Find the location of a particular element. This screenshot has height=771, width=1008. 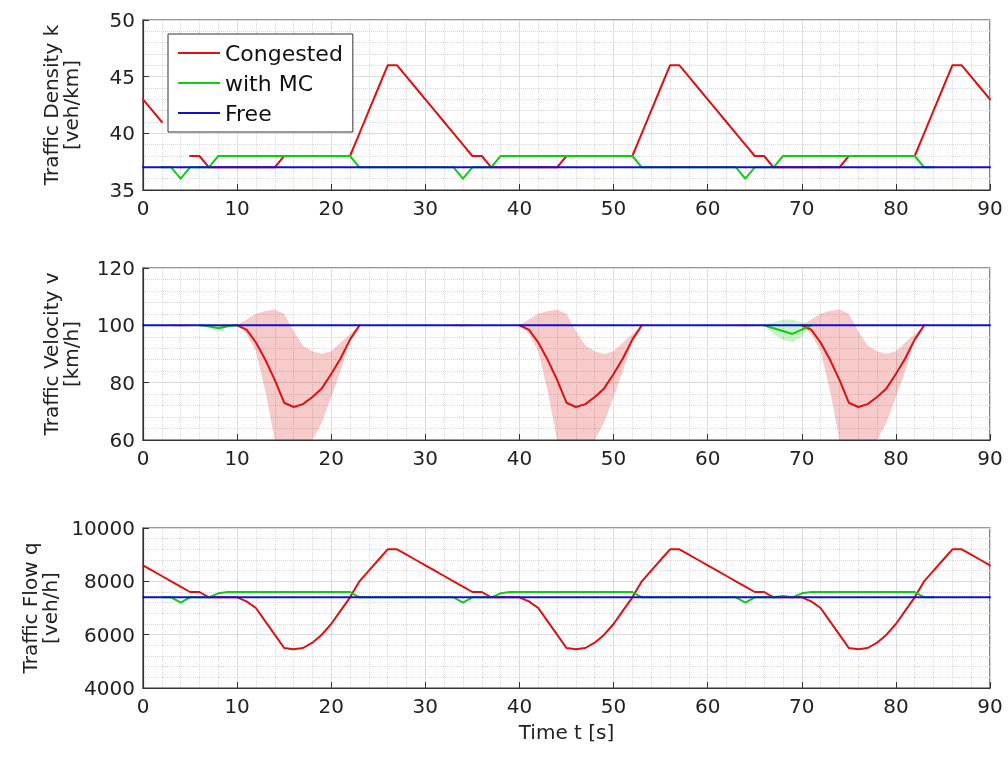

y-tick-label: 8000 is located at coordinates (109, 581).